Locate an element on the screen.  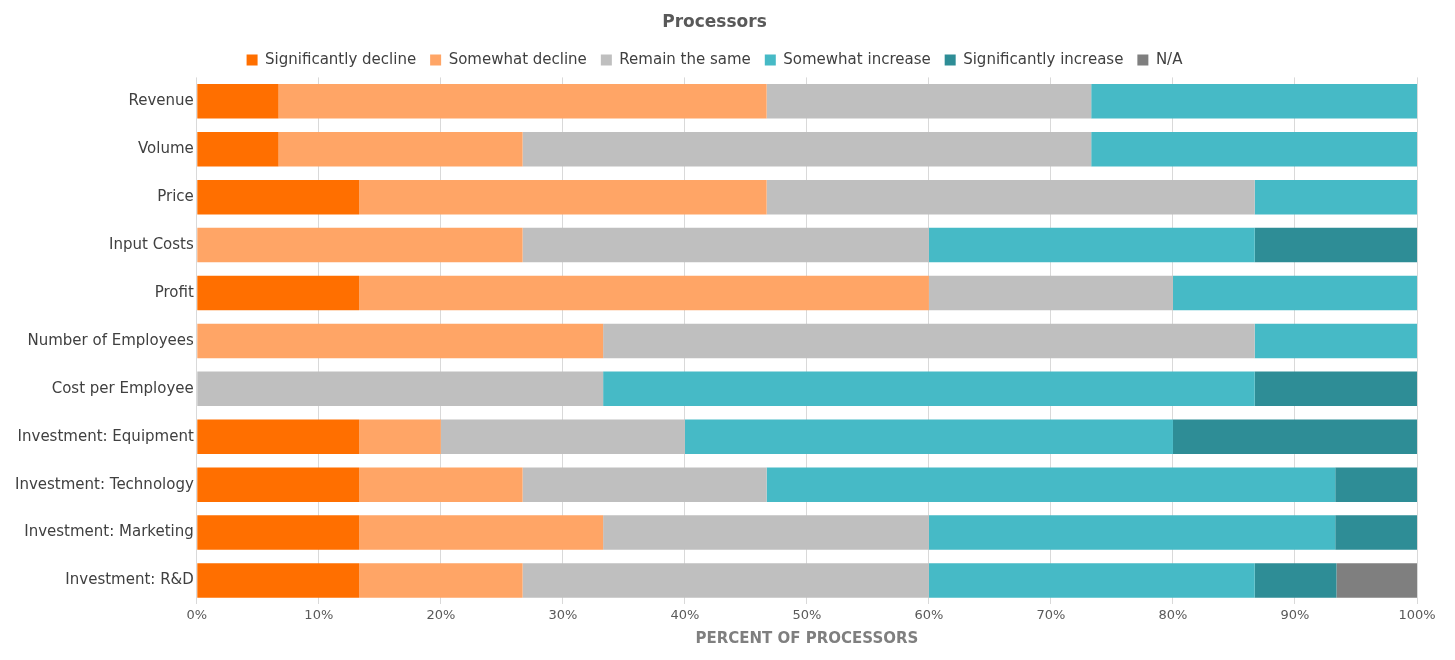
x-tick-label: 30% is located at coordinates (563, 614).